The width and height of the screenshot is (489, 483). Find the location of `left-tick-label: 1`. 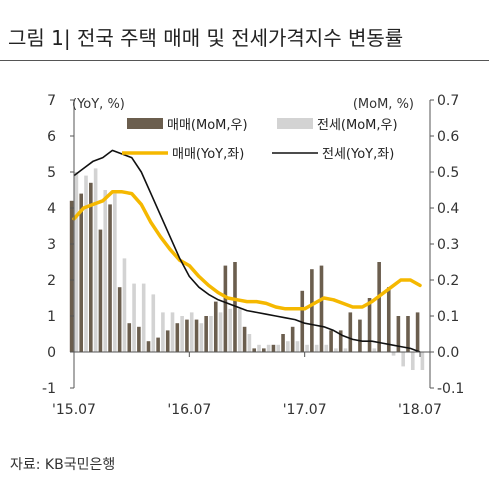

left-tick-label: 1 is located at coordinates (51, 317).